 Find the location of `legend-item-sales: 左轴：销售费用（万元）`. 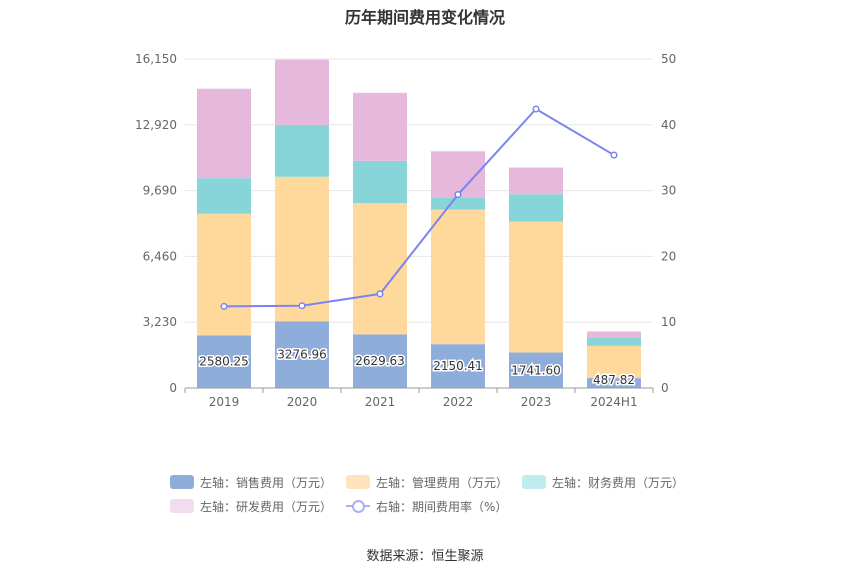

legend-item-sales: 左轴：销售费用（万元） is located at coordinates (251, 482).